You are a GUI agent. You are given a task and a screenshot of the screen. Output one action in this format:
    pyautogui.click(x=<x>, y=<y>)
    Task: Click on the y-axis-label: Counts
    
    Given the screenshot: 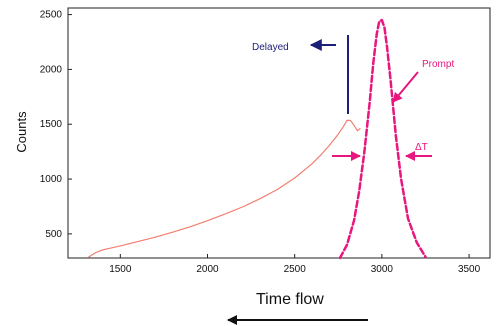 What is the action you would take?
    pyautogui.click(x=21, y=132)
    